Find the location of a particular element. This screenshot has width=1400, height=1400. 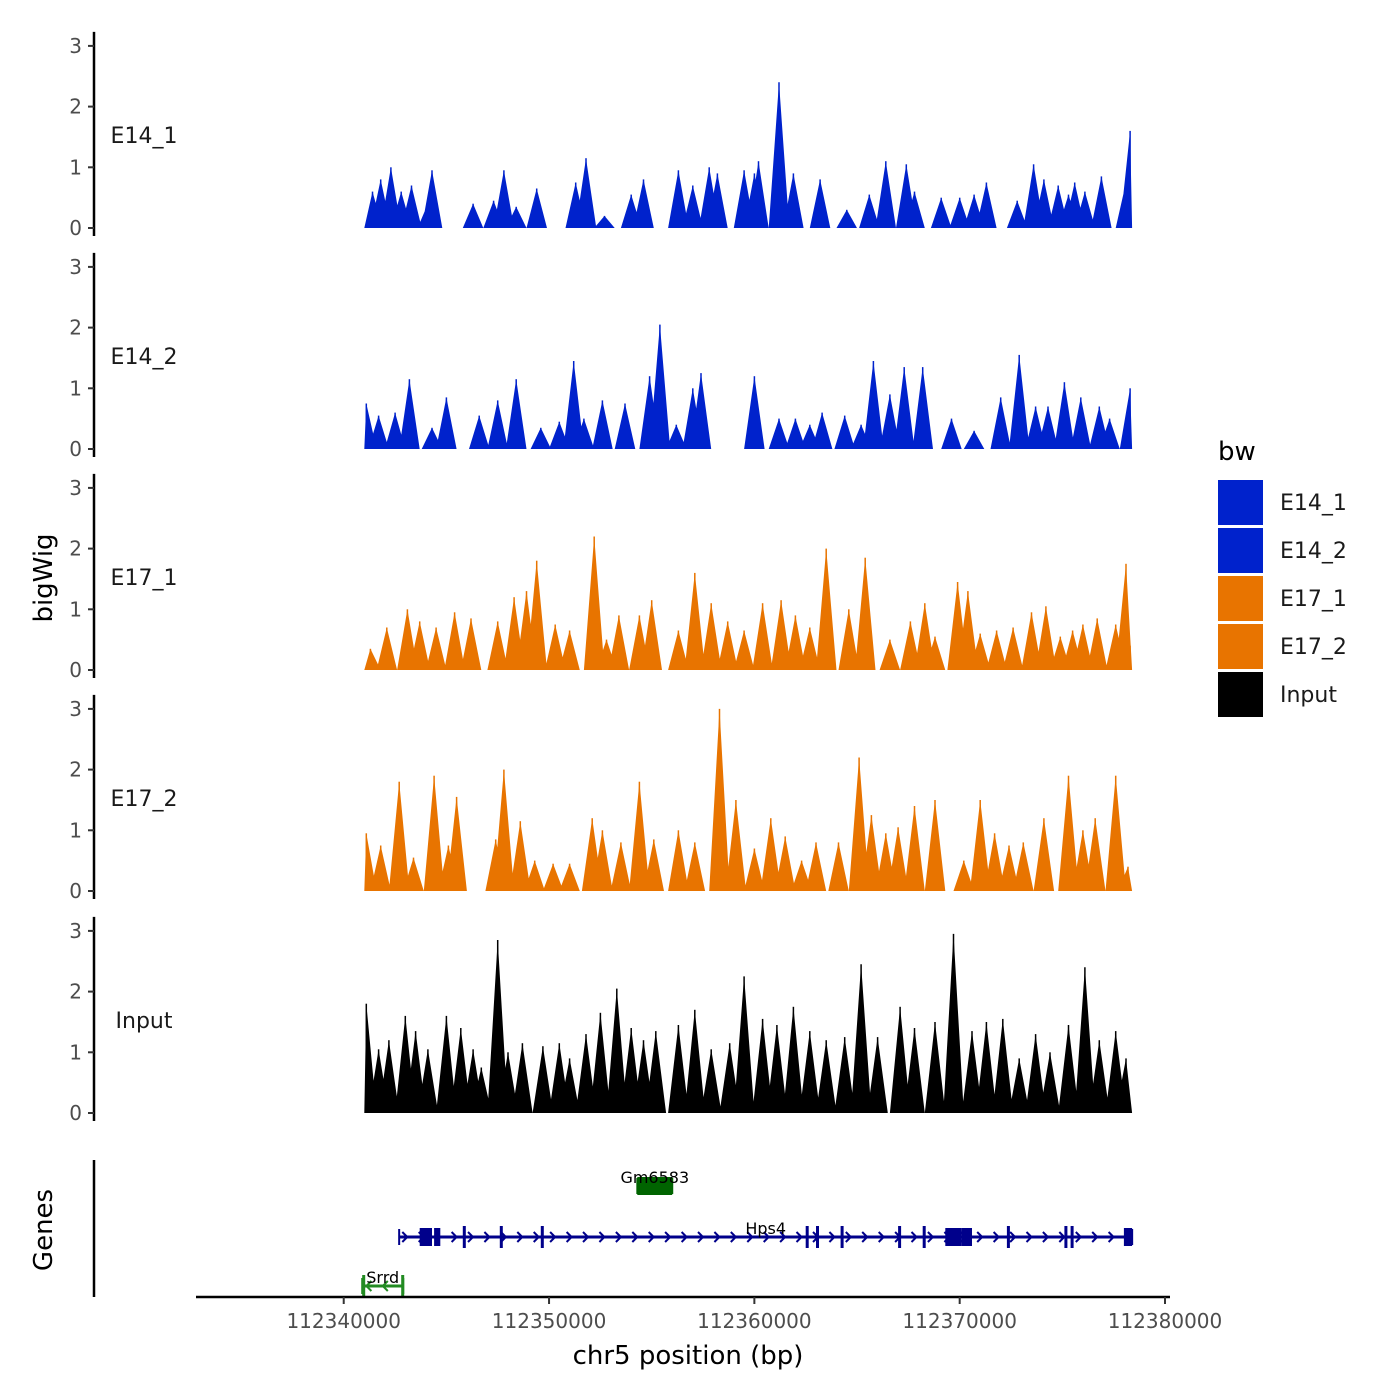

track-input: 0 1 2 3 Input is located at coordinates (601, 1020).